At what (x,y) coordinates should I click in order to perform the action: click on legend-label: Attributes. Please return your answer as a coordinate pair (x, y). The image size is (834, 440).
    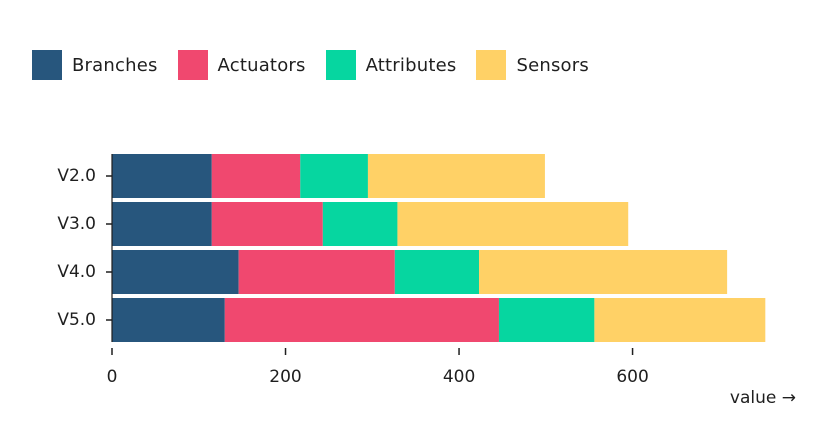
    Looking at the image, I should click on (411, 65).